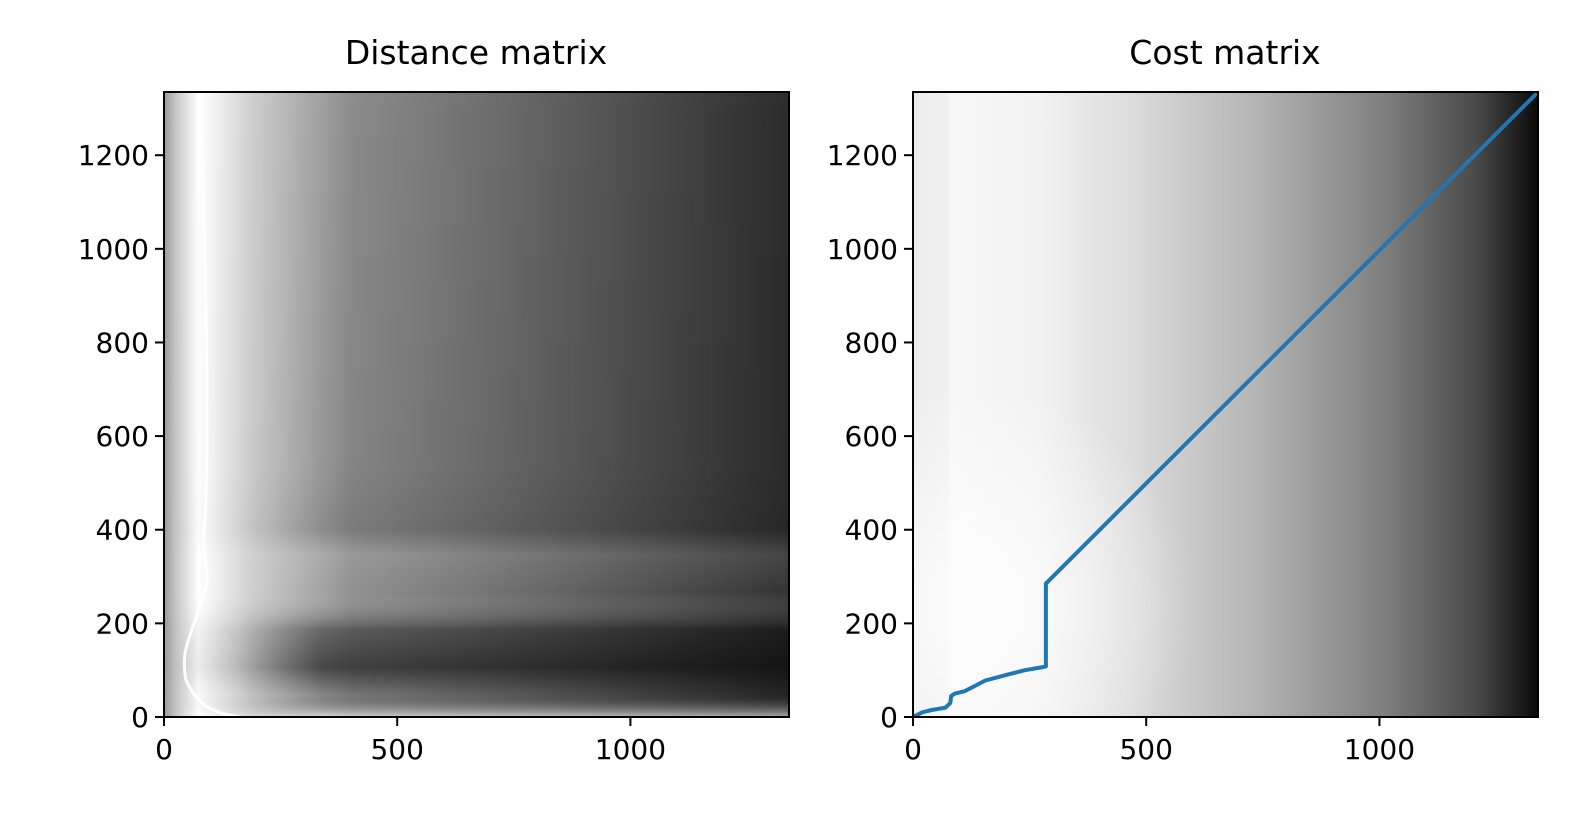 Image resolution: width=1590 pixels, height=828 pixels. Describe the element at coordinates (862, 155) in the screenshot. I see `cost-ytick-label: 1200` at that location.